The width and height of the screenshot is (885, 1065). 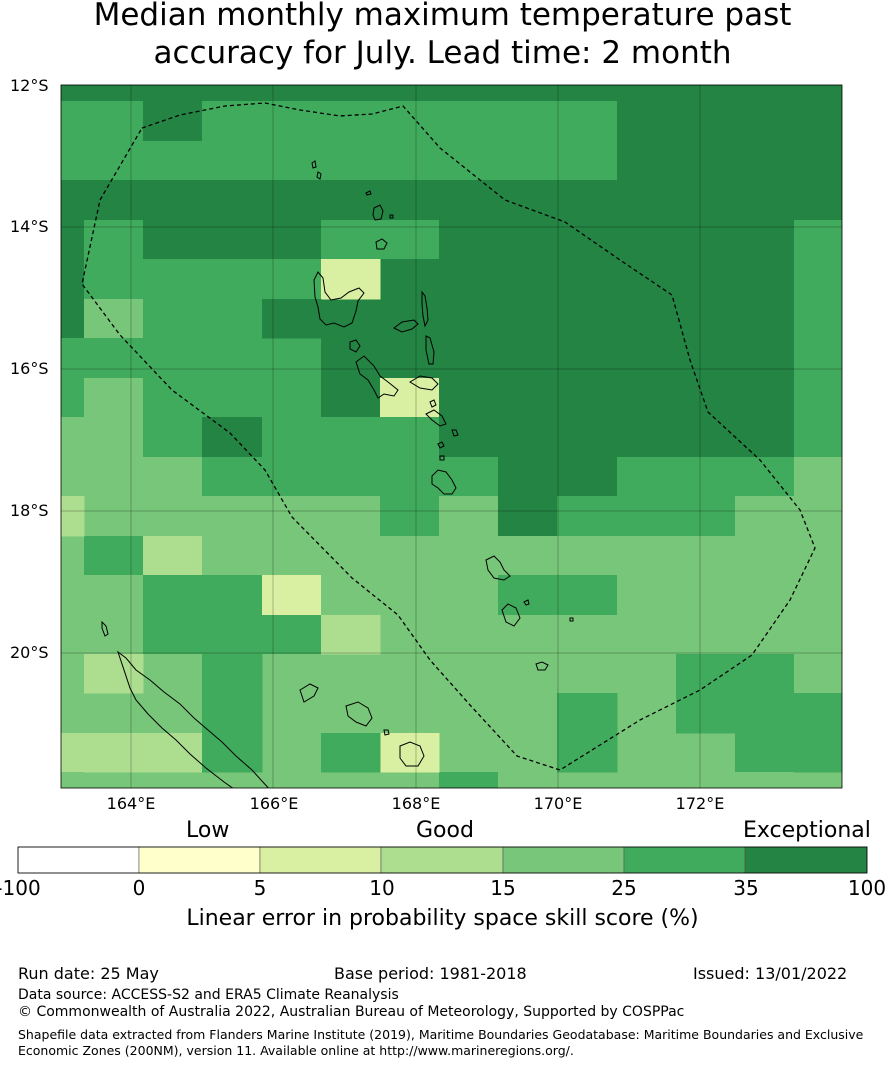 I want to click on colorbar-tick: 10, so click(x=382, y=888).